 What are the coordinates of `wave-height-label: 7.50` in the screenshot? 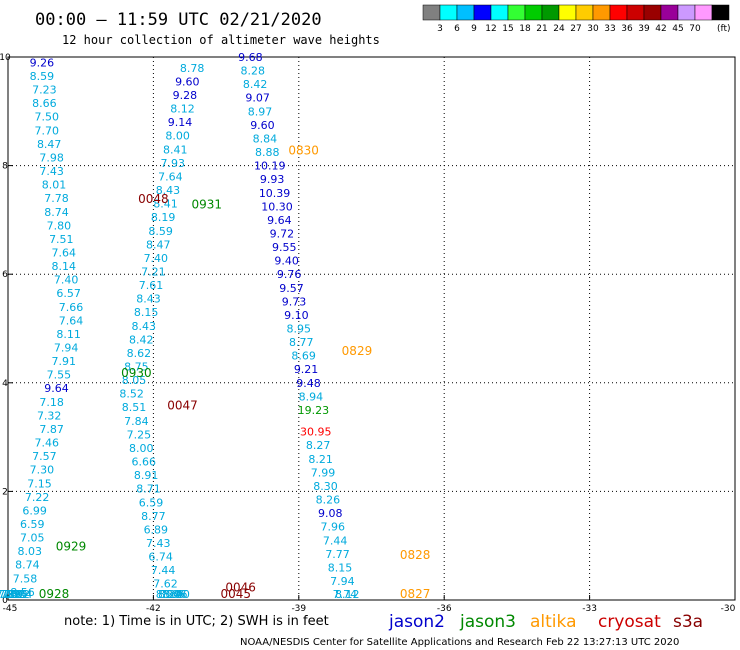 It's located at (47, 117).